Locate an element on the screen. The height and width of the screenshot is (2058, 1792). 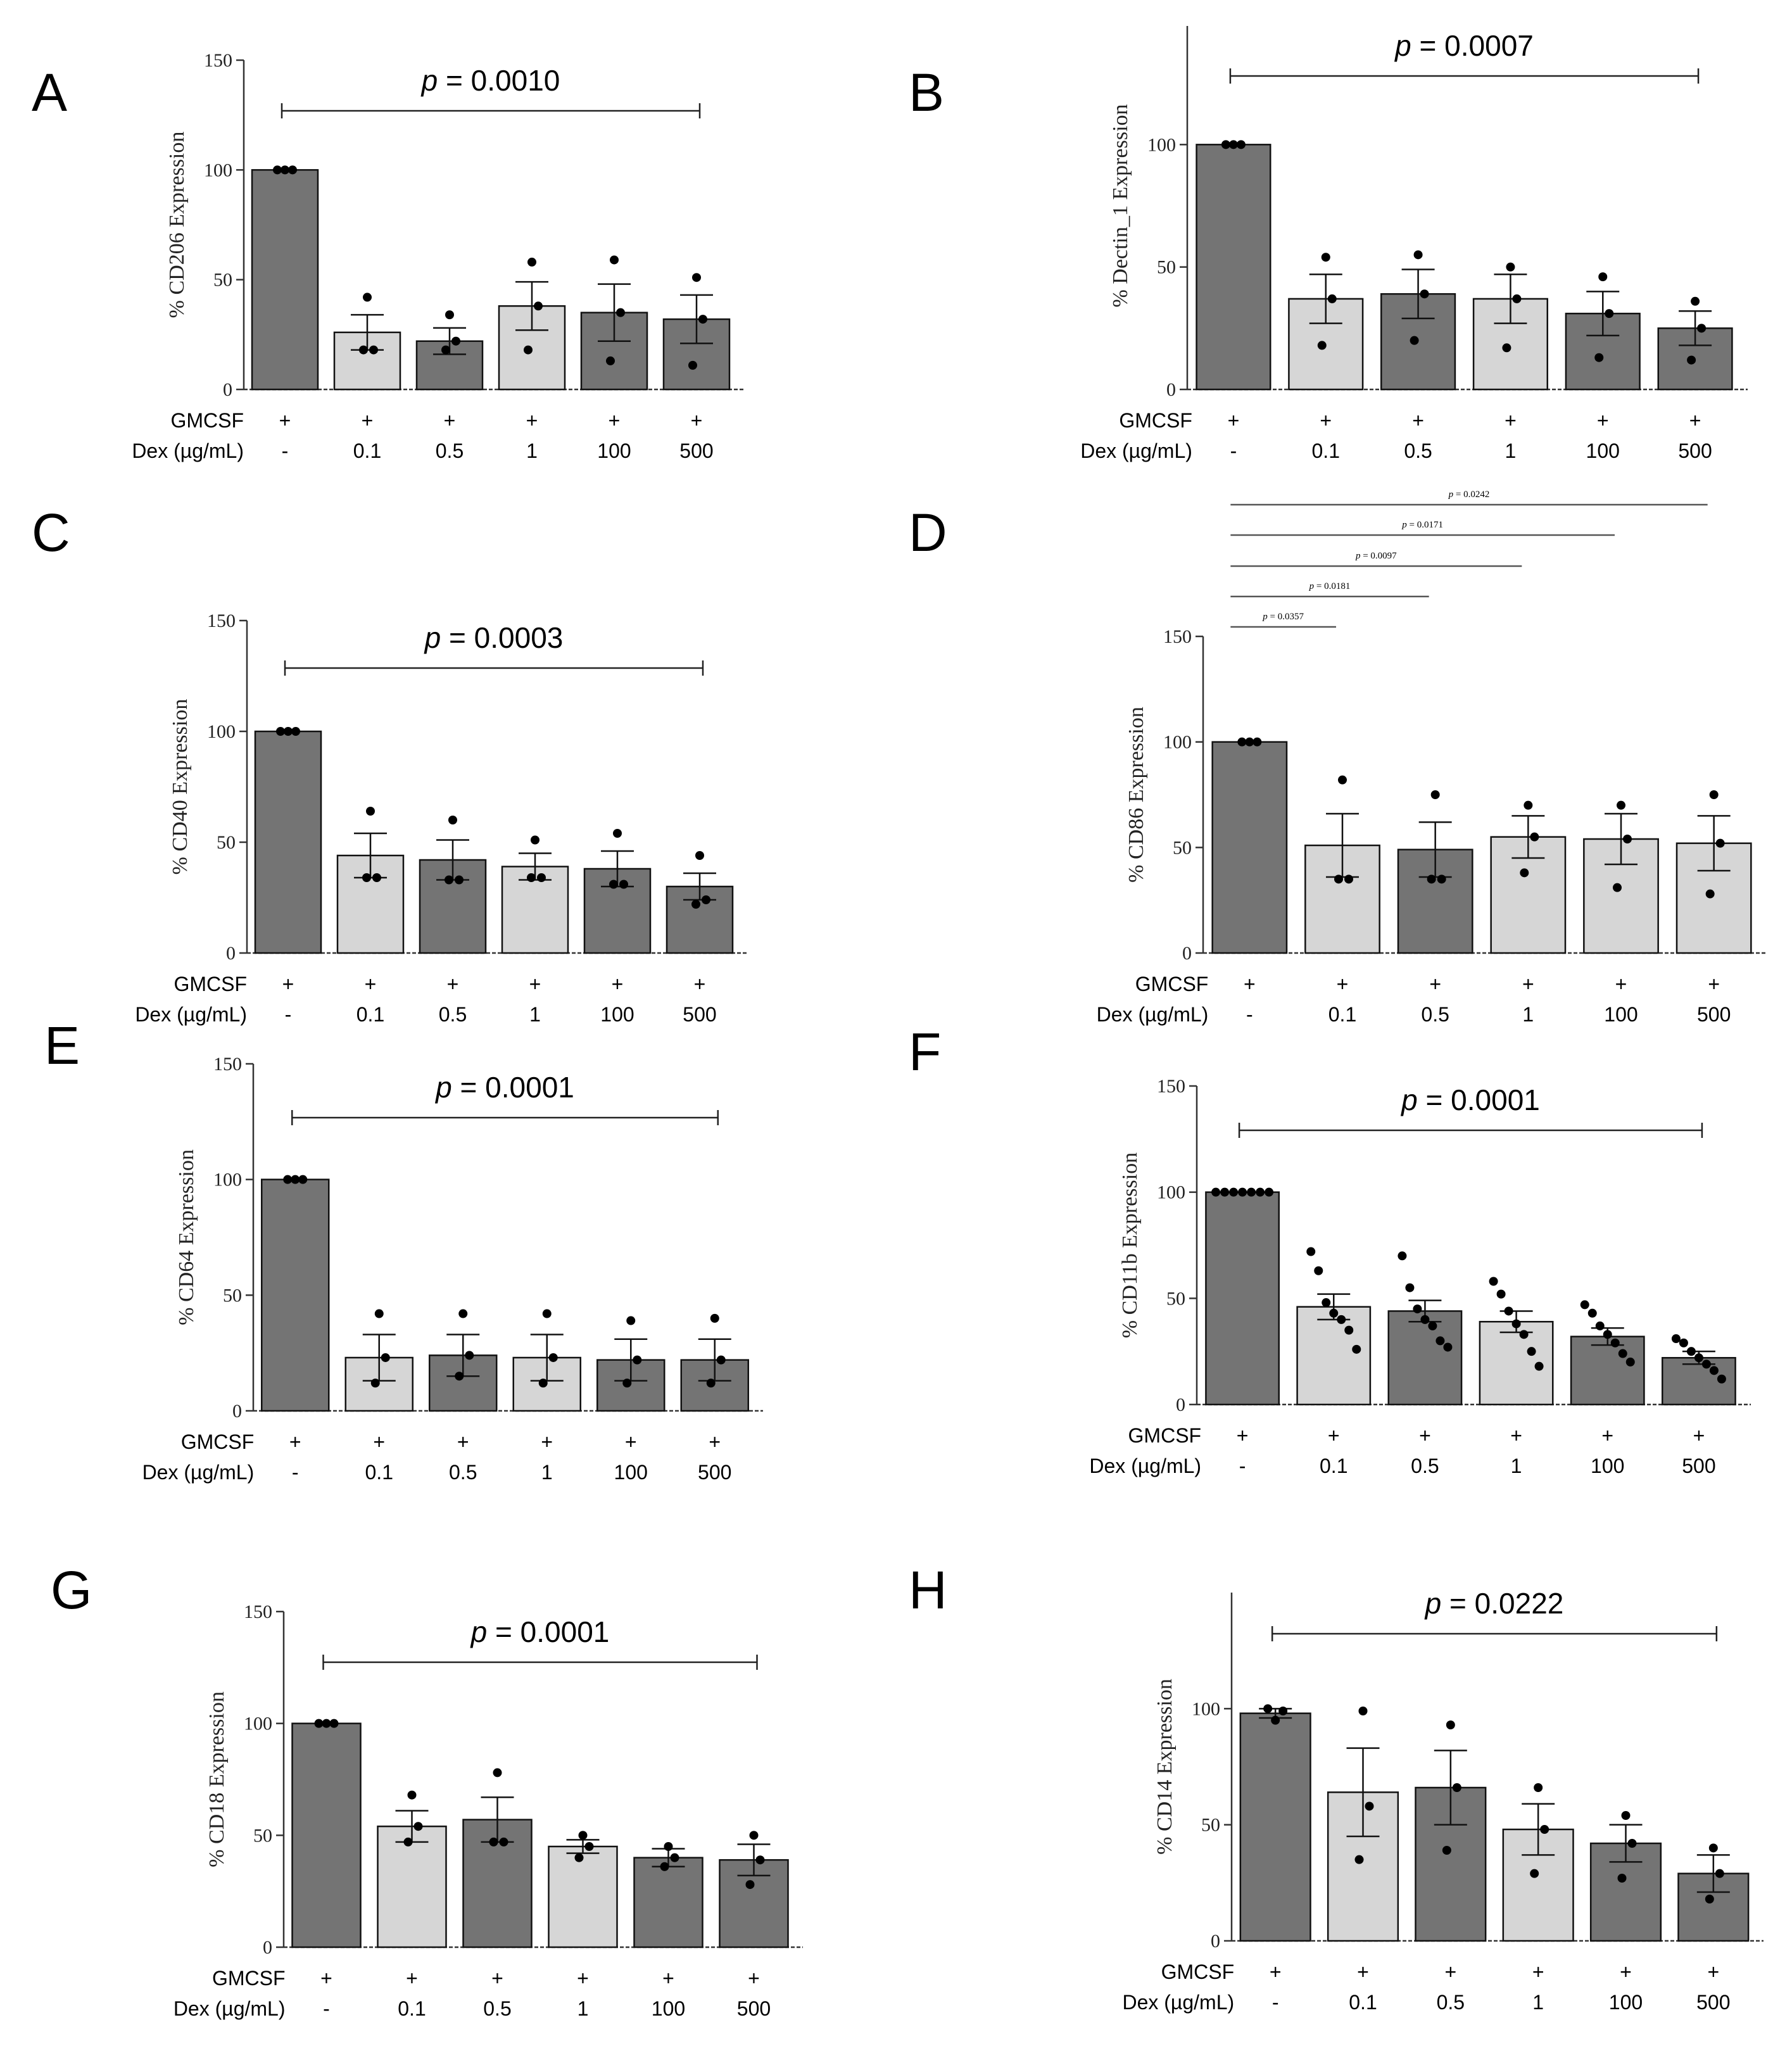
y-axis-label: % CD40 Expression is located at coordinates (180, 787).